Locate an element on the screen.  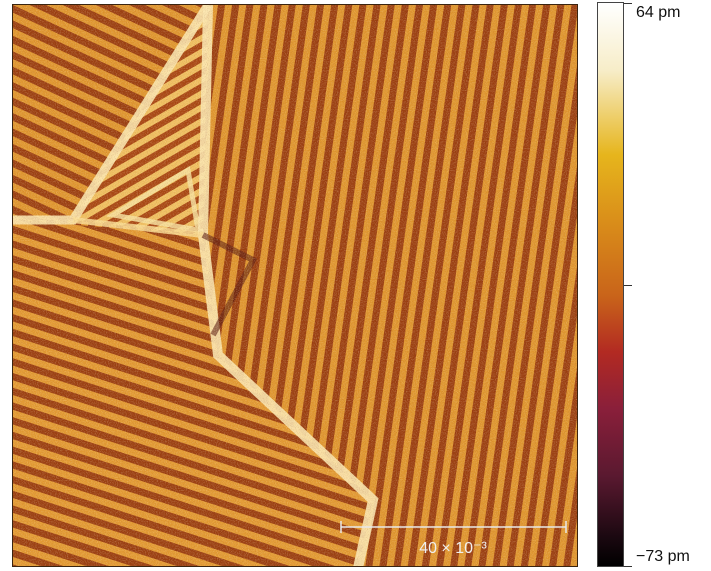
colorbar-min-label: −73 pm is located at coordinates (663, 556).